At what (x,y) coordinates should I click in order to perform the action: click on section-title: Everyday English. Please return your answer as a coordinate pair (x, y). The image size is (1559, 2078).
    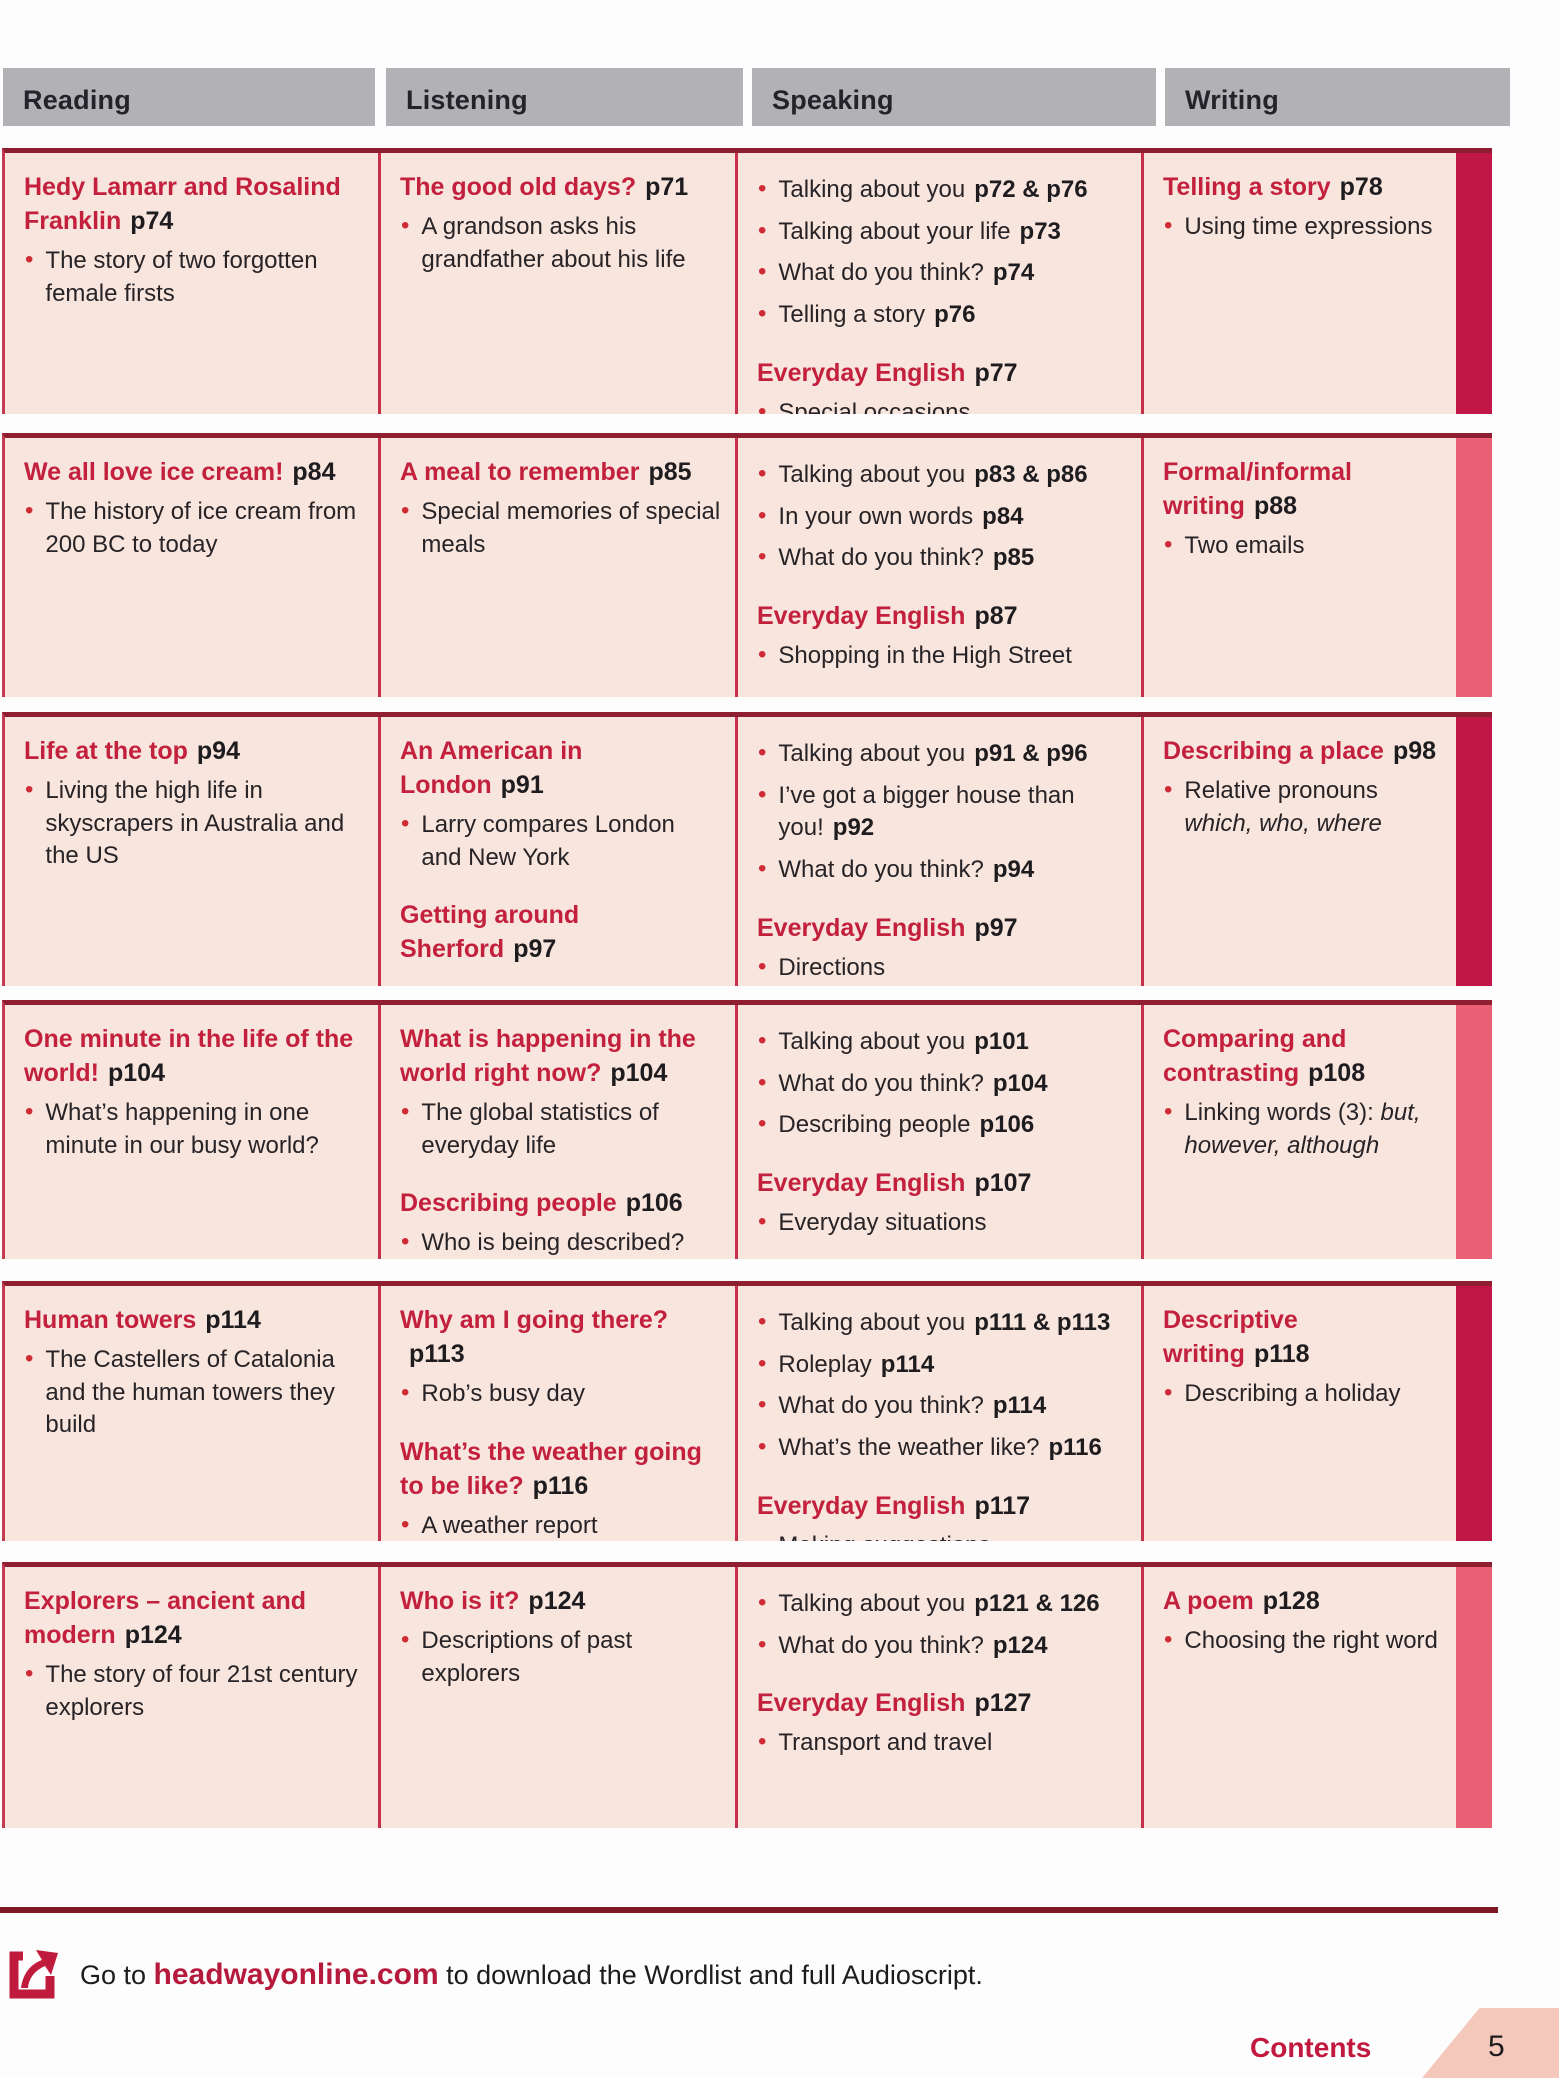
    Looking at the image, I should click on (861, 1703).